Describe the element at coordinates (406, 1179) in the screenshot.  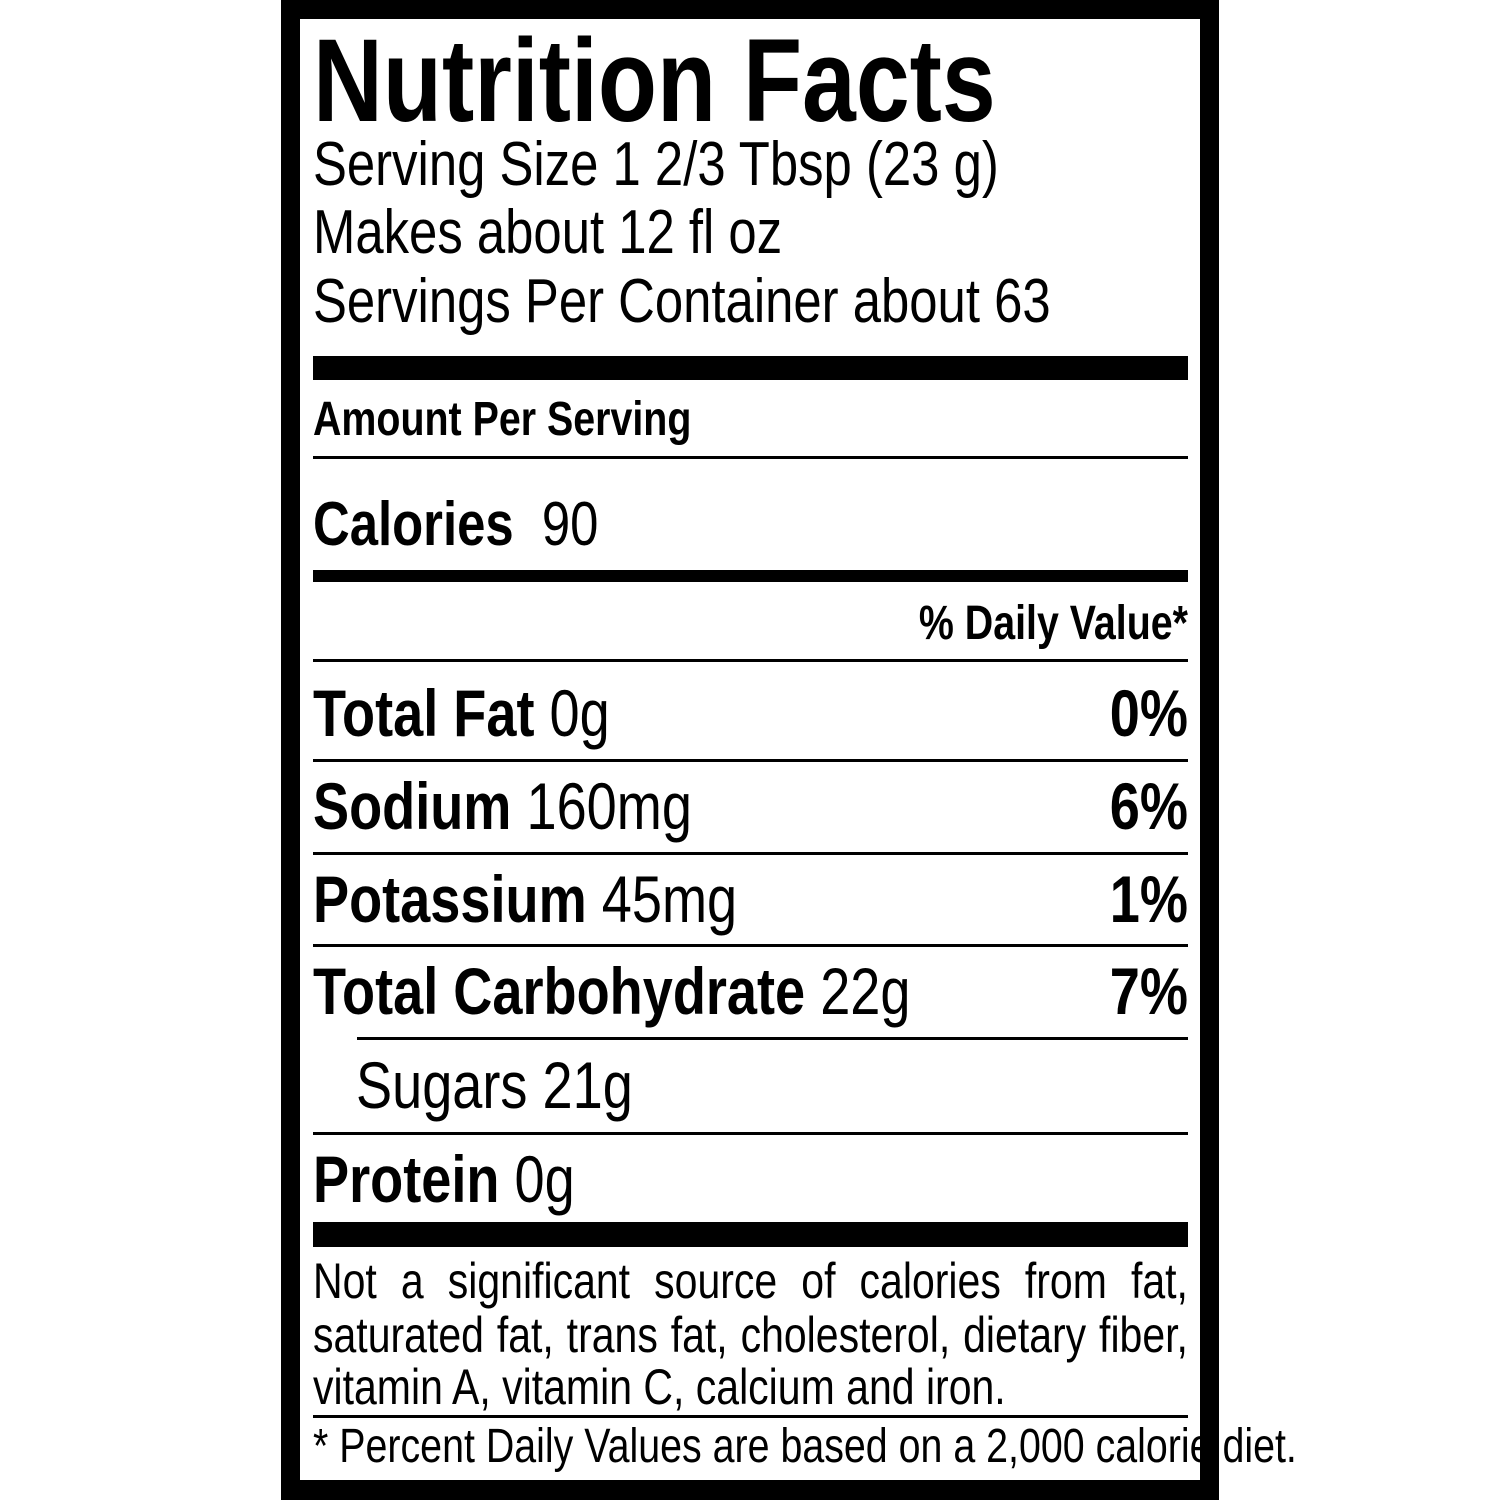
I see `nutrient-label: Protein` at that location.